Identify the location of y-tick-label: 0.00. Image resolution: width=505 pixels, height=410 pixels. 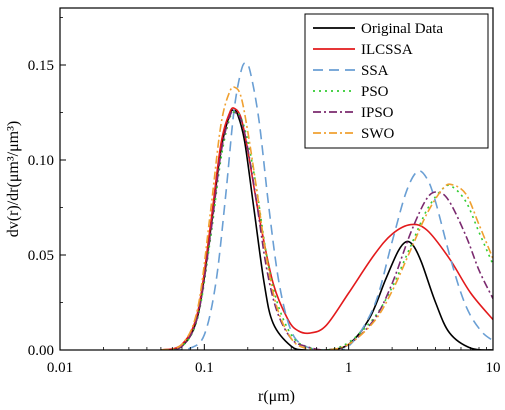
(41, 351).